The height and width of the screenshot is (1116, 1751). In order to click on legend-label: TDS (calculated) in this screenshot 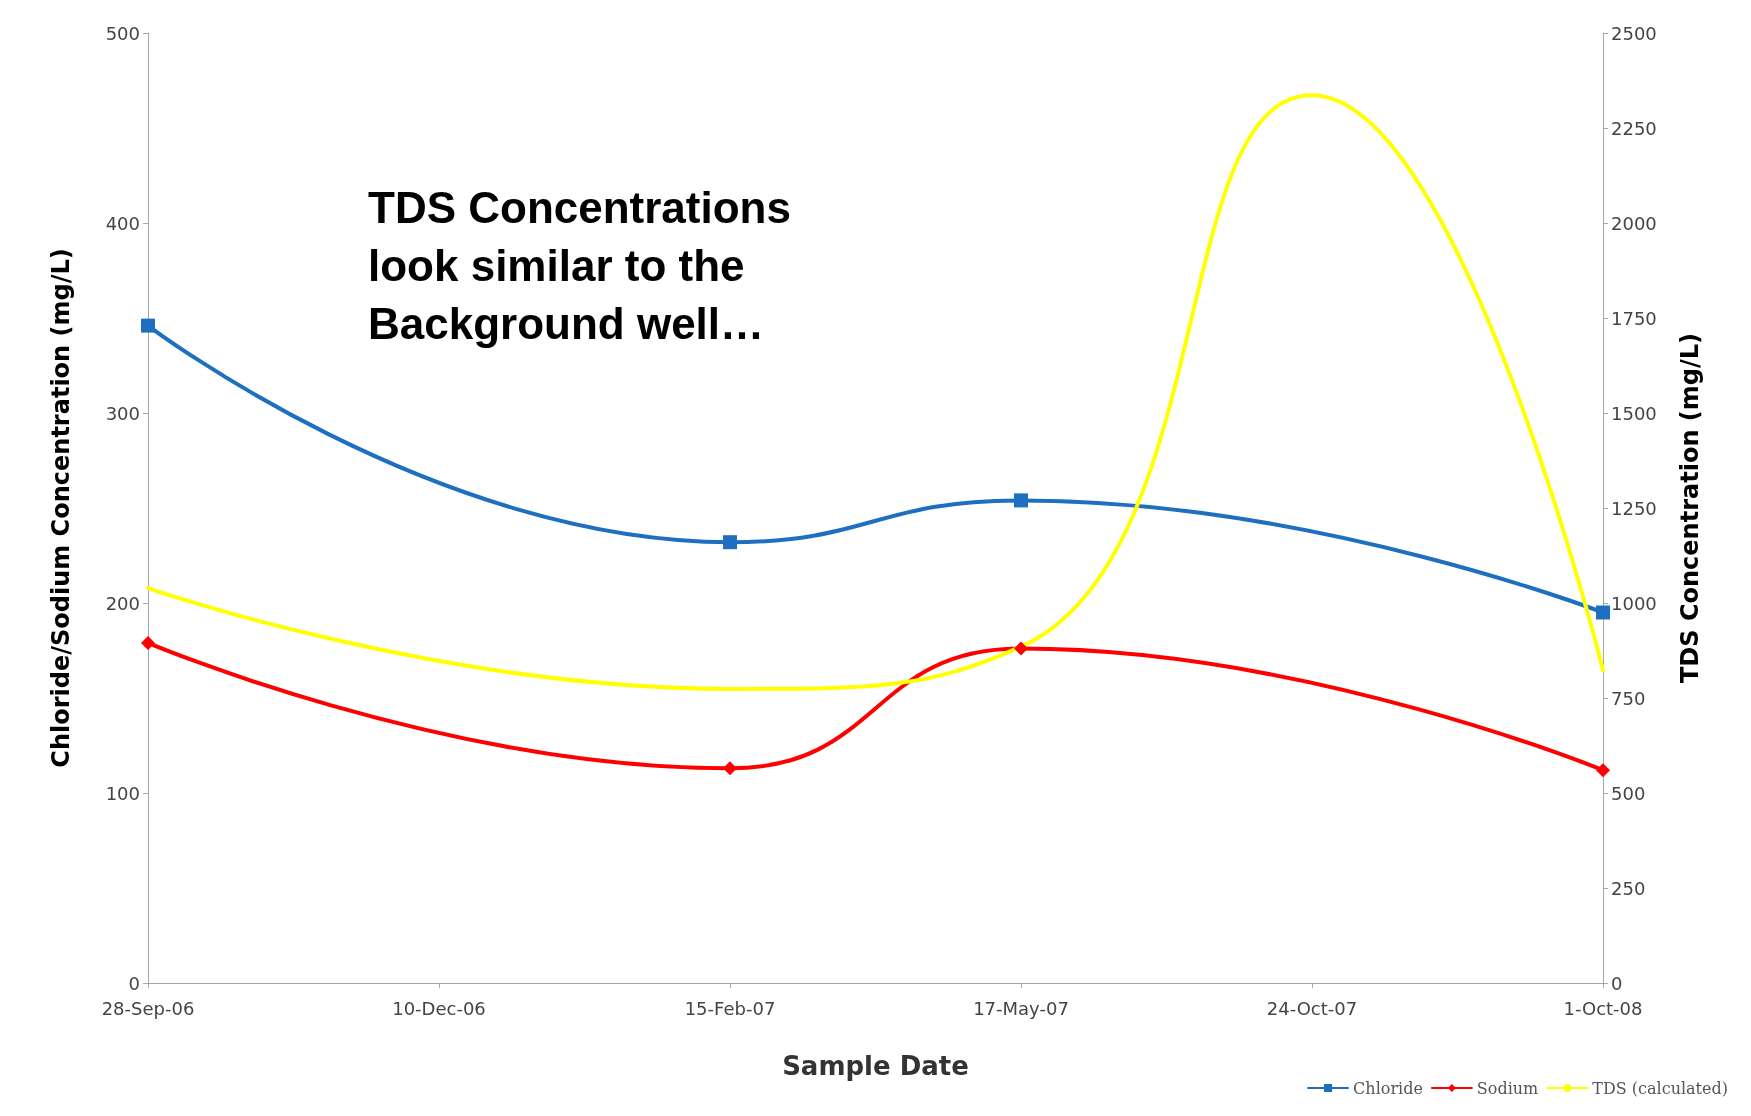, I will do `click(1660, 1088)`.